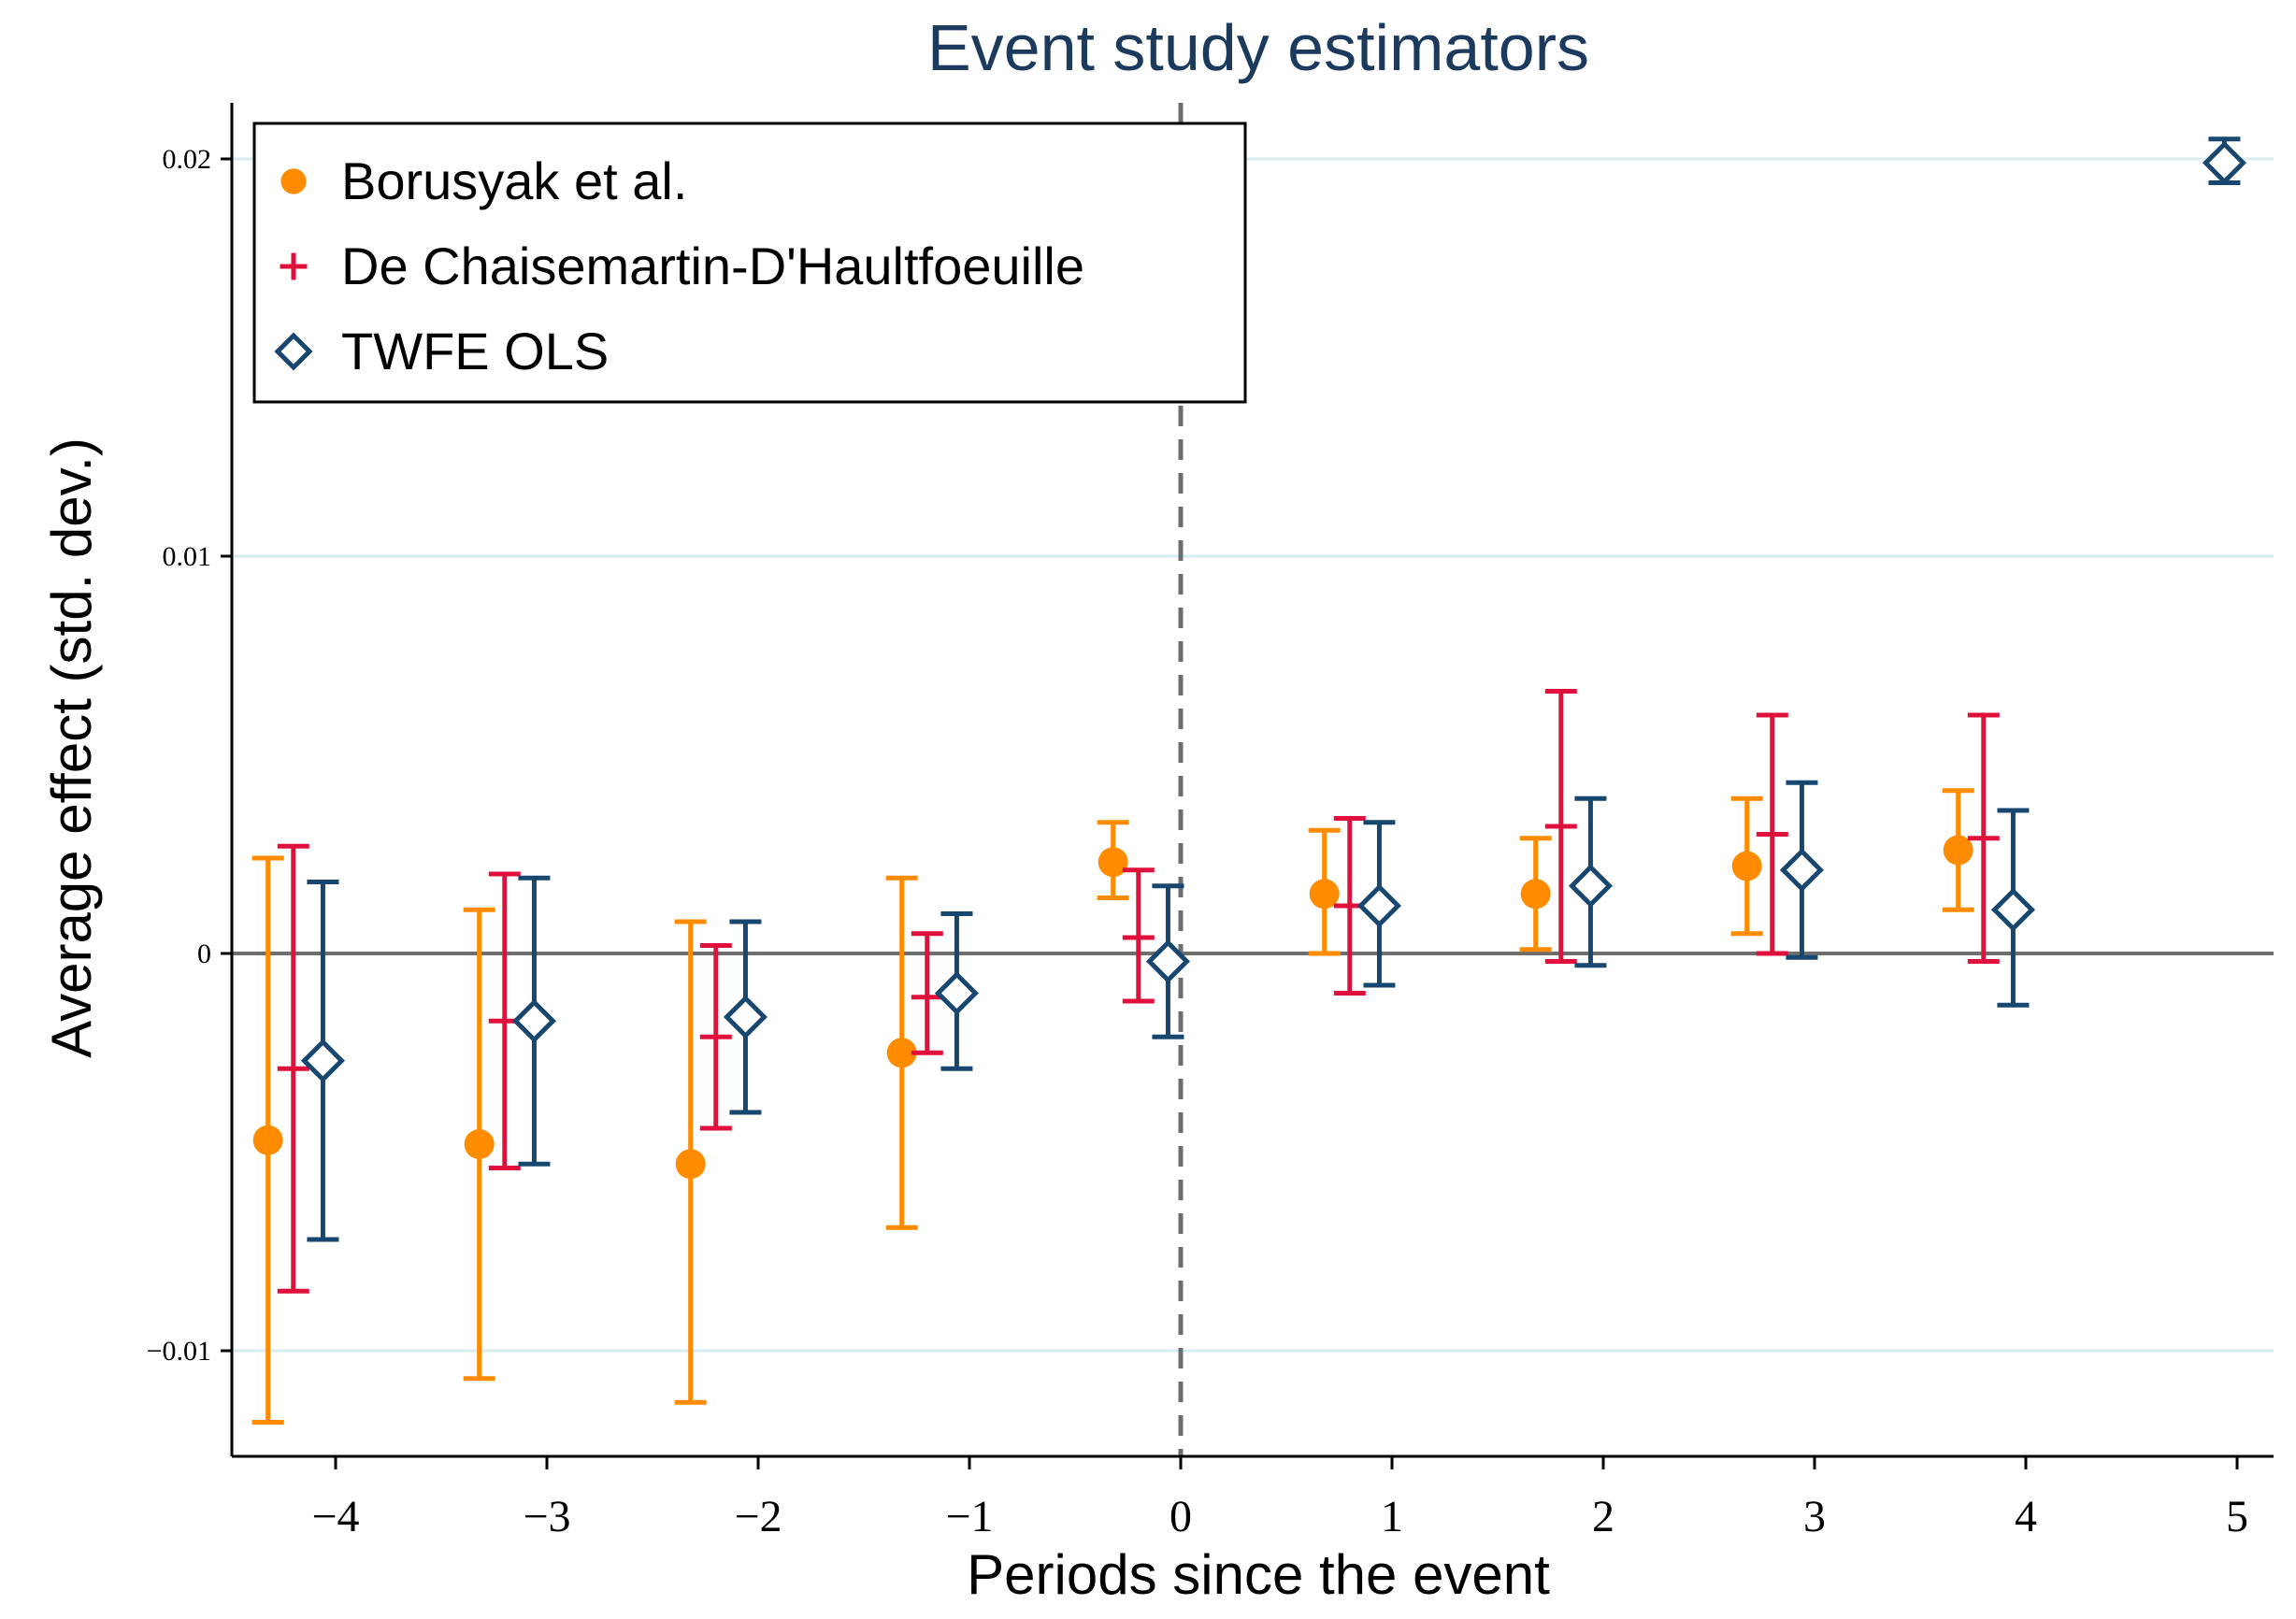  What do you see at coordinates (1814, 1516) in the screenshot?
I see `x-tick-label: 3` at bounding box center [1814, 1516].